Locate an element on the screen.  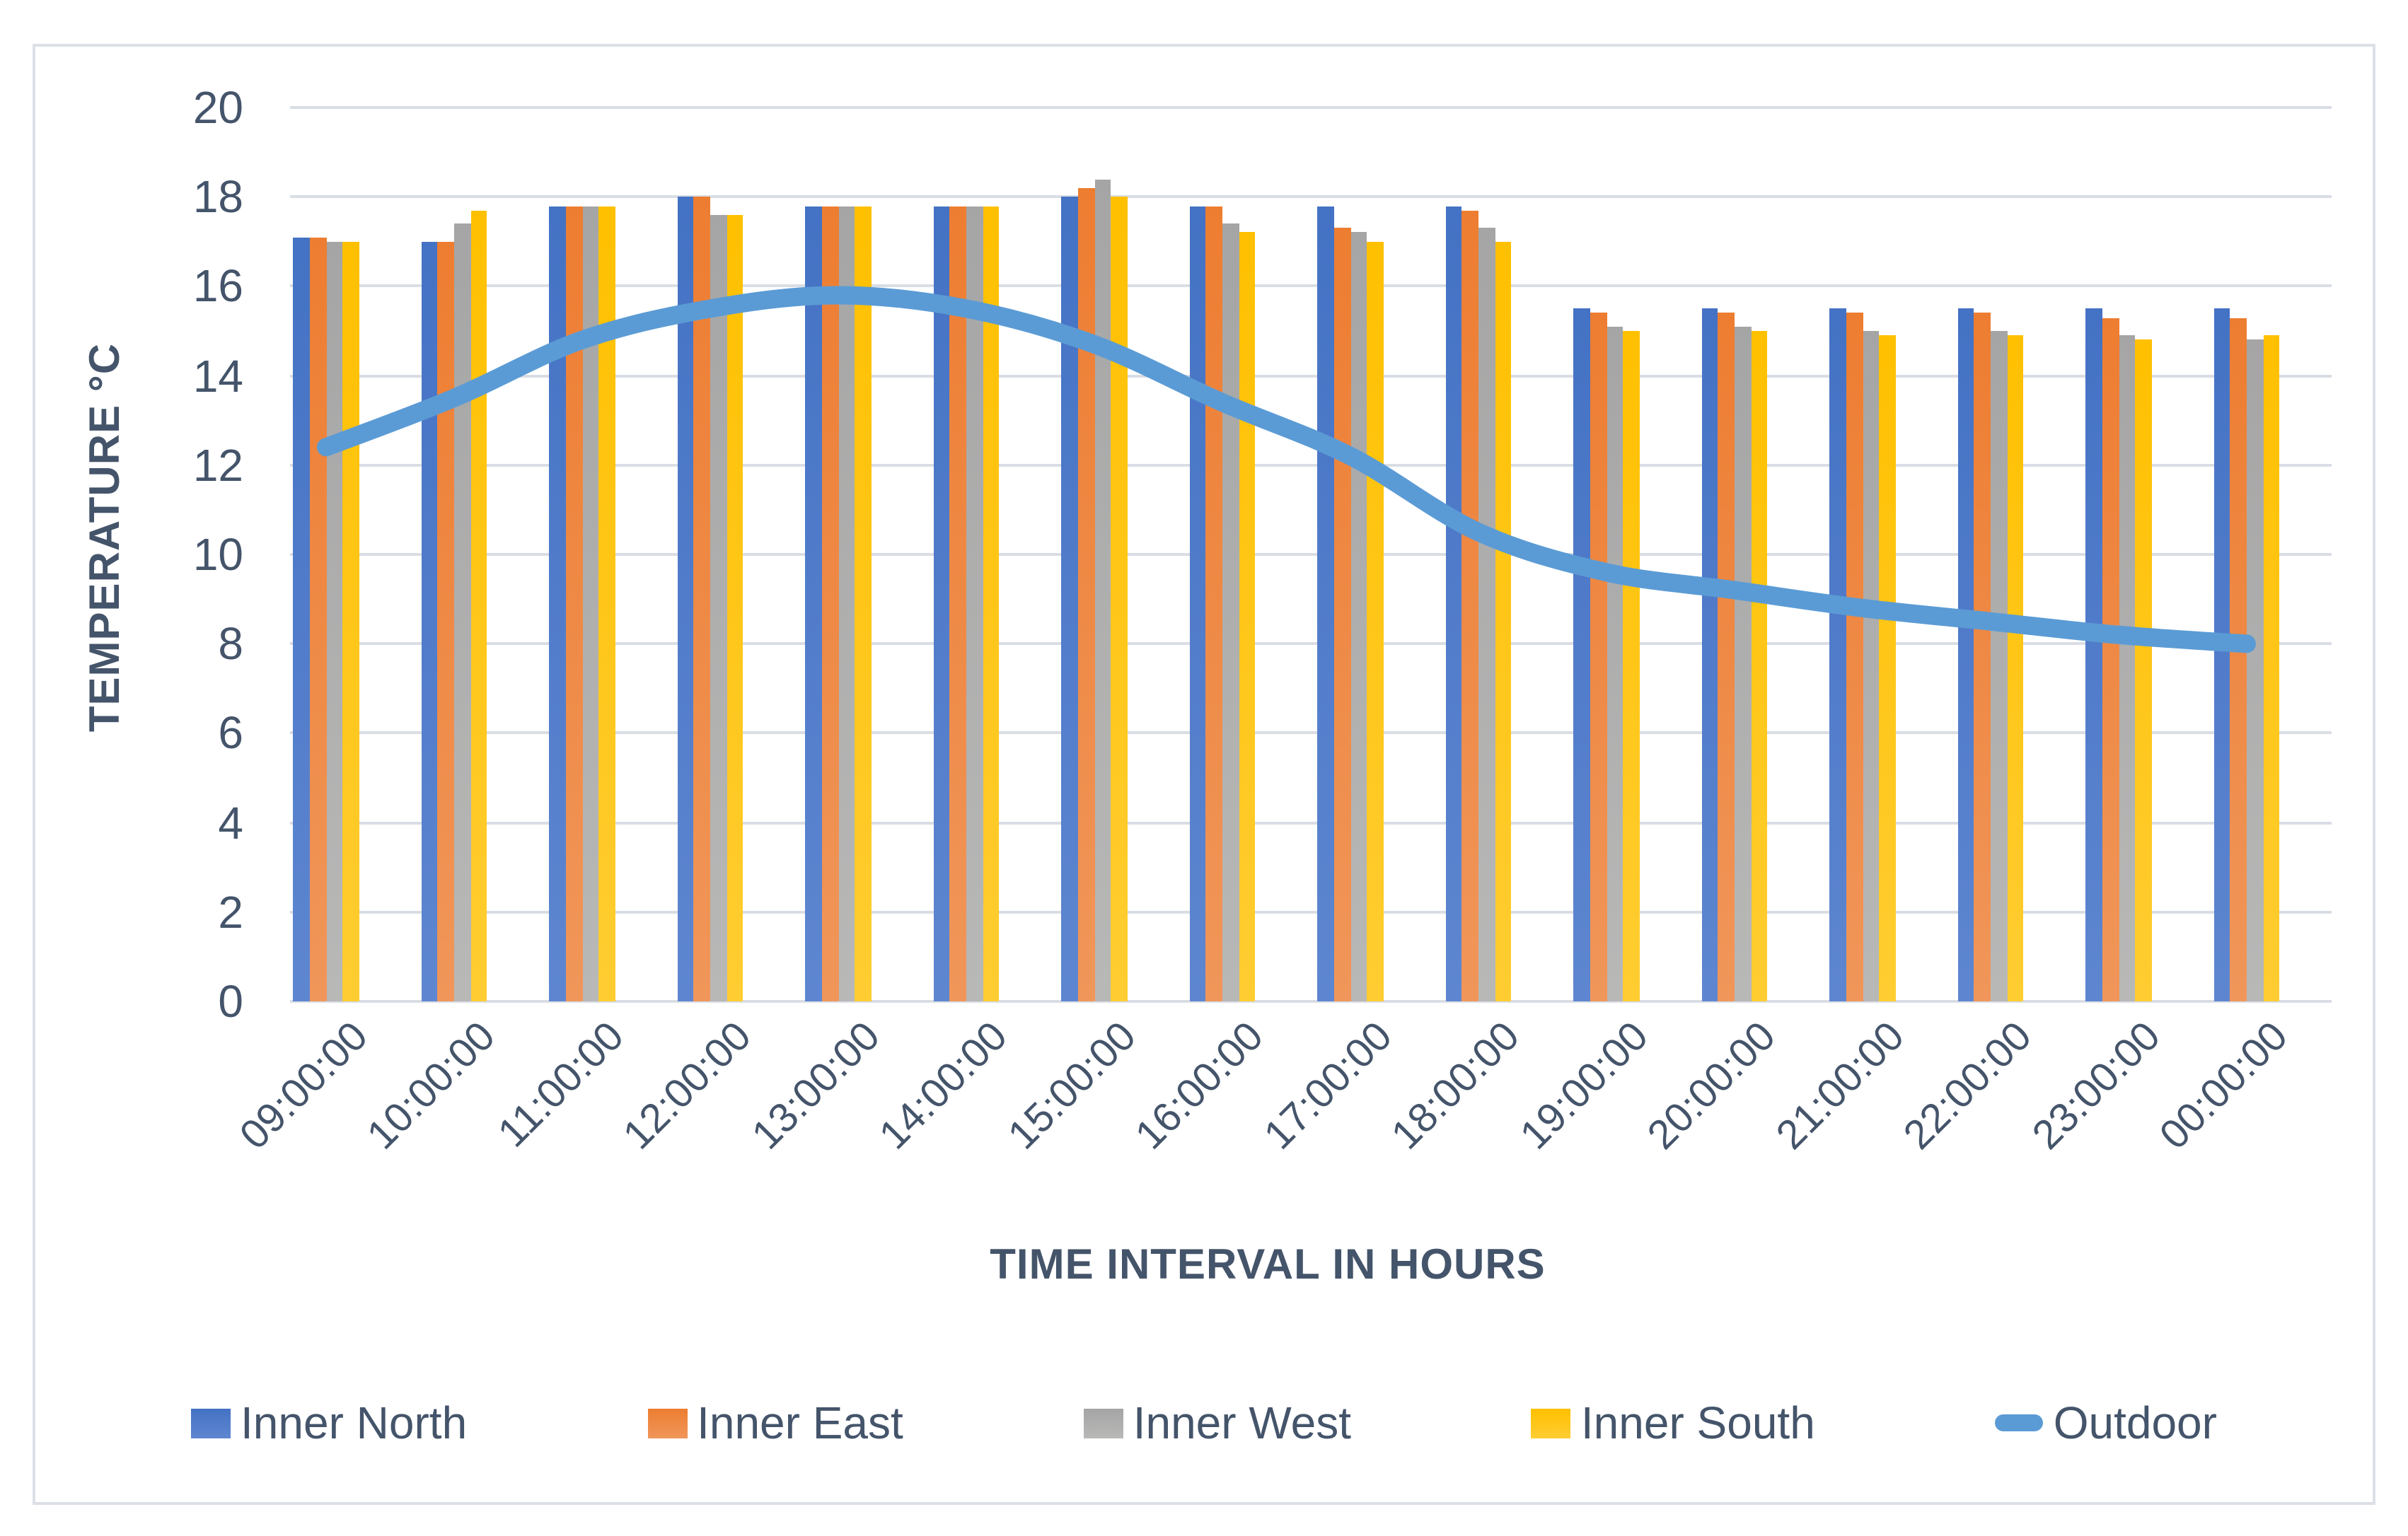
legend-label-inner-north: Inner North is located at coordinates (354, 1422).